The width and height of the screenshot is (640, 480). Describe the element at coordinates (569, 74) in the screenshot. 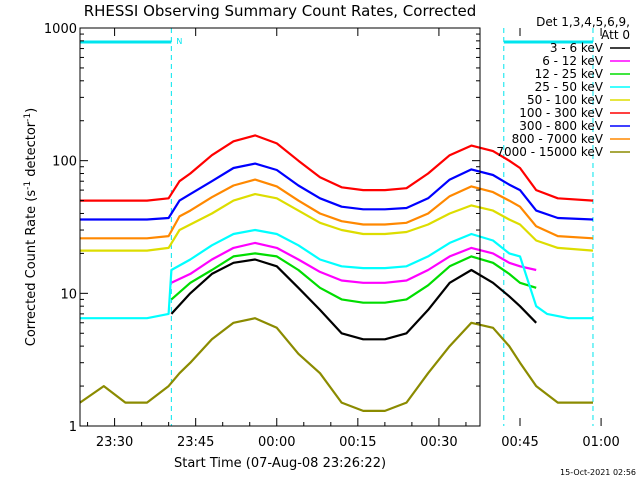

I see `legend-label-12-25-kev: 12 - 25 keV` at that location.